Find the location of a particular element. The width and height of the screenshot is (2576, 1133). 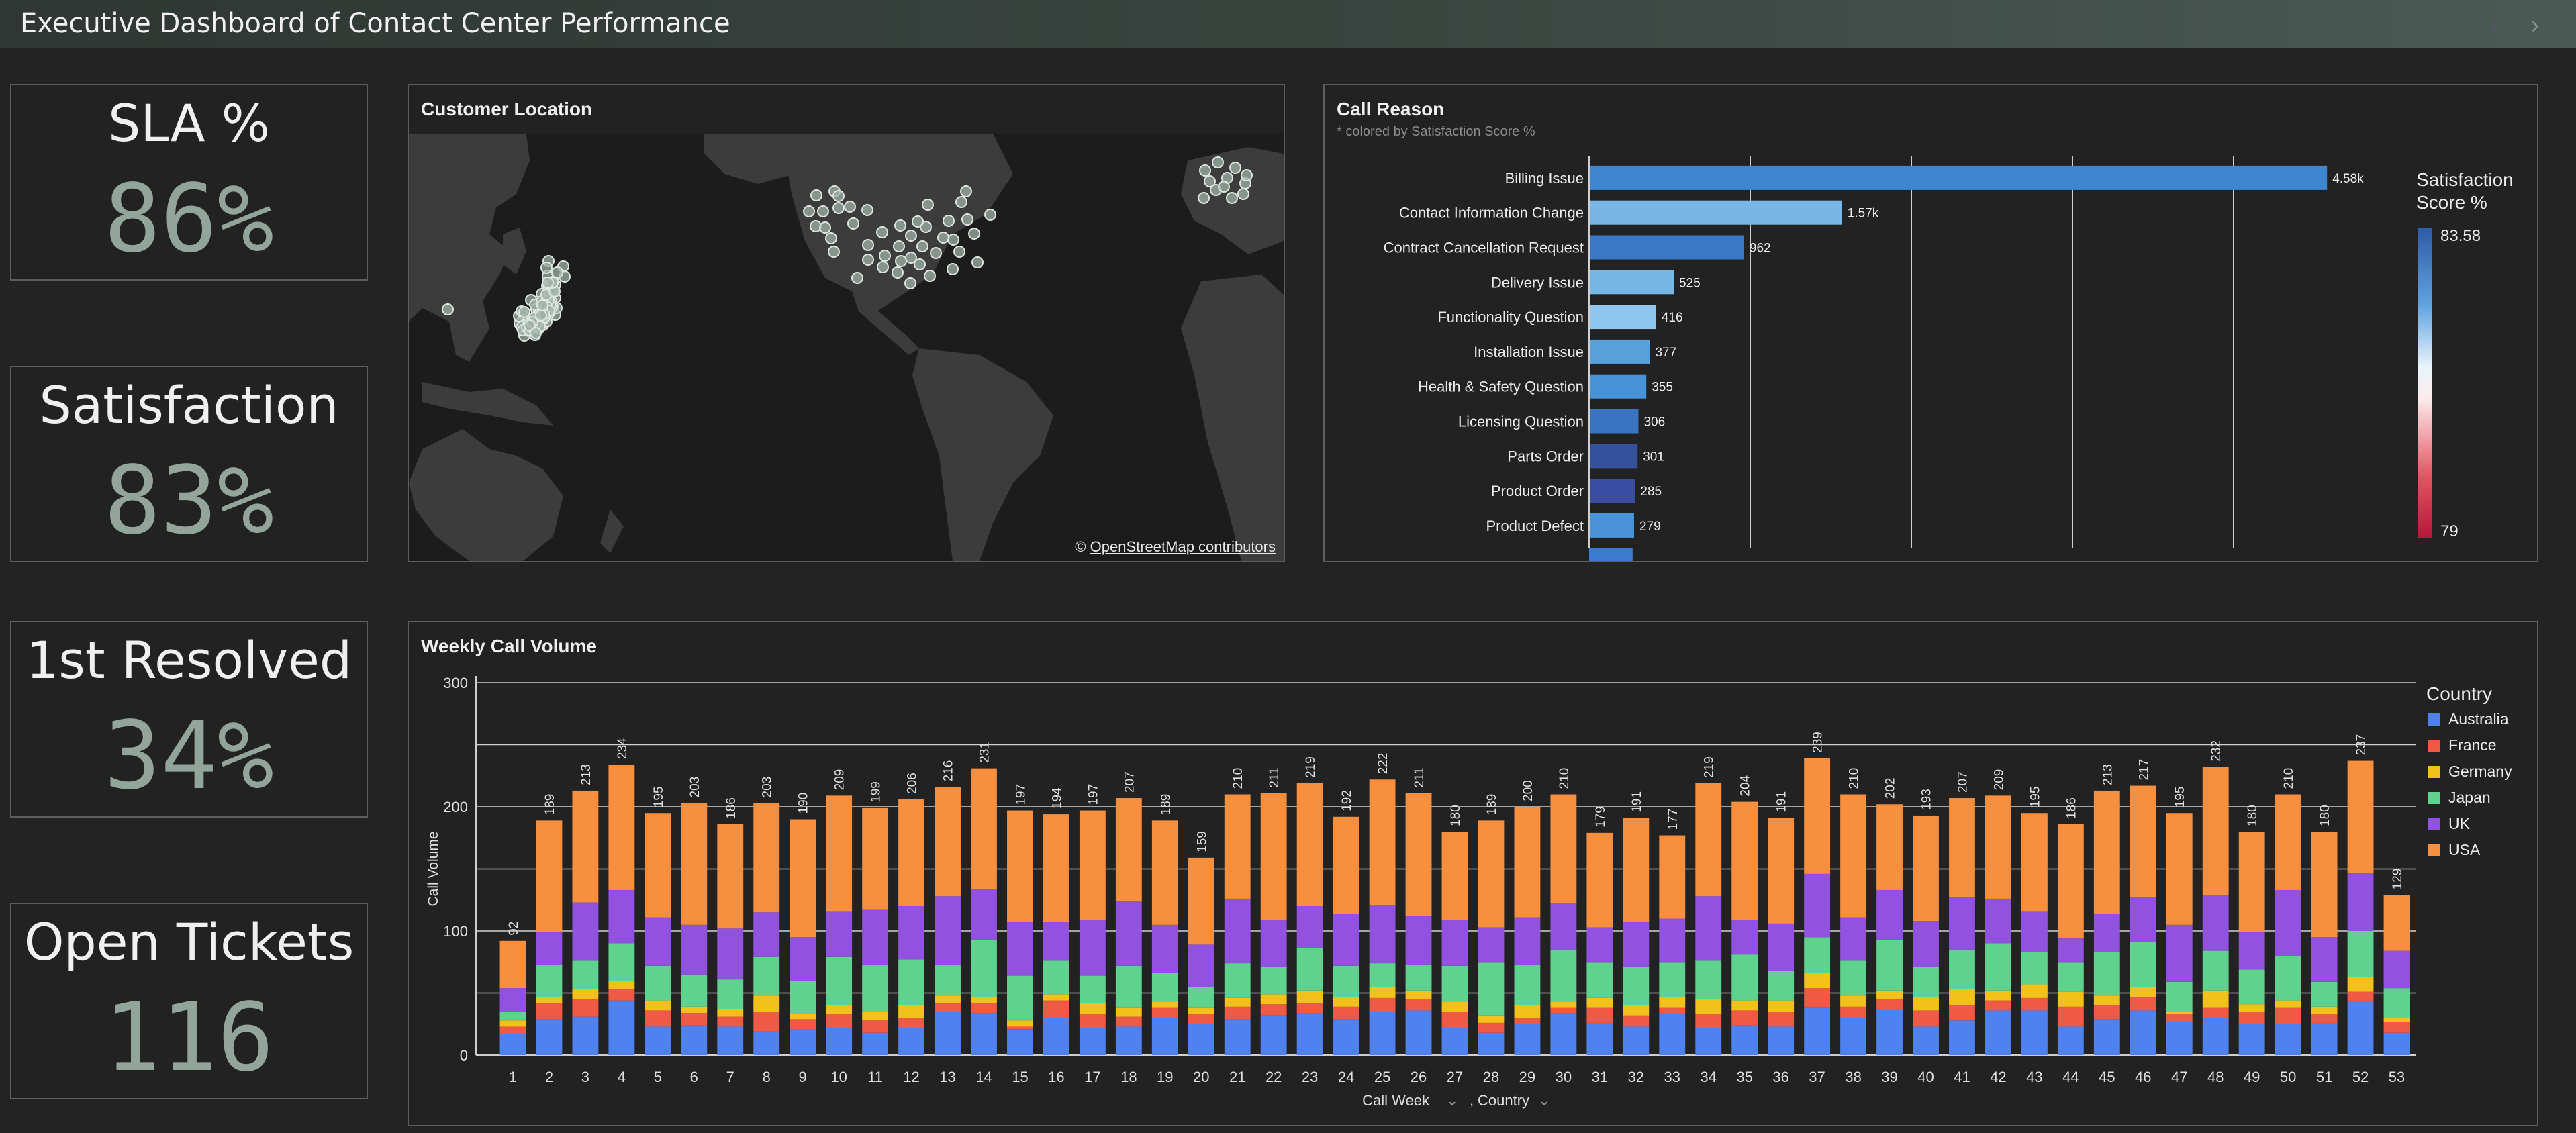

customer-location-panel: Customer Location is located at coordinates (847, 323).